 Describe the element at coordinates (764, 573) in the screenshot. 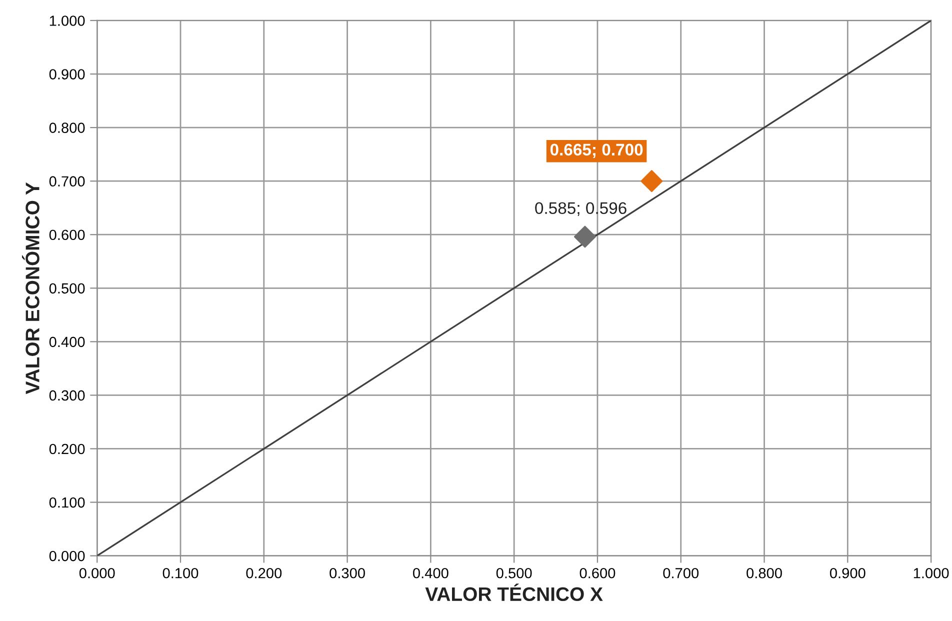

I see `x-tick-label: 0.800` at that location.